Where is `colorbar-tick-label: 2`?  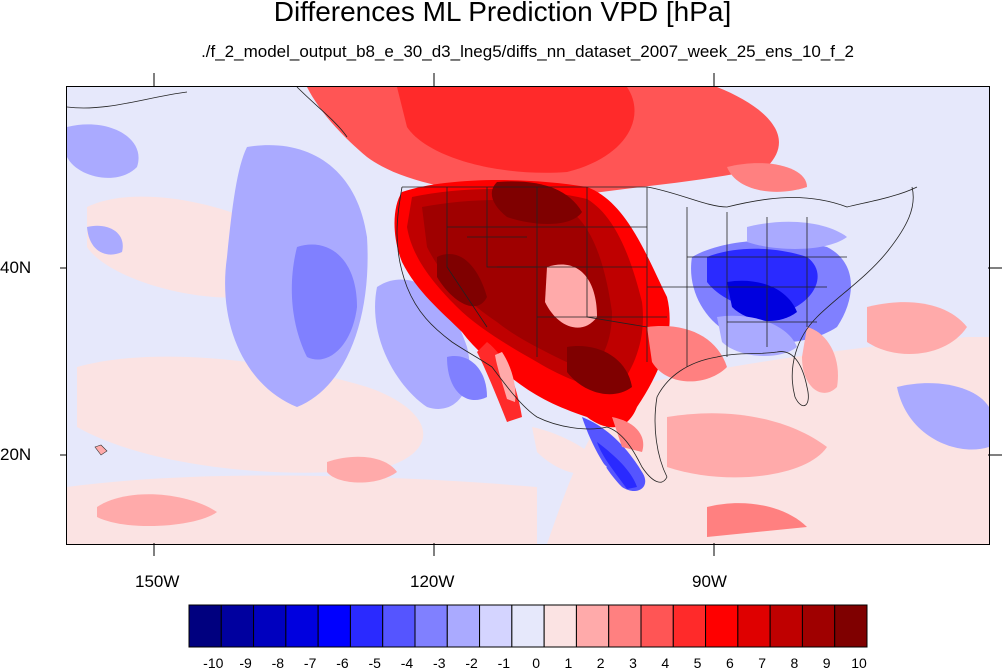
colorbar-tick-label: 2 is located at coordinates (600, 663).